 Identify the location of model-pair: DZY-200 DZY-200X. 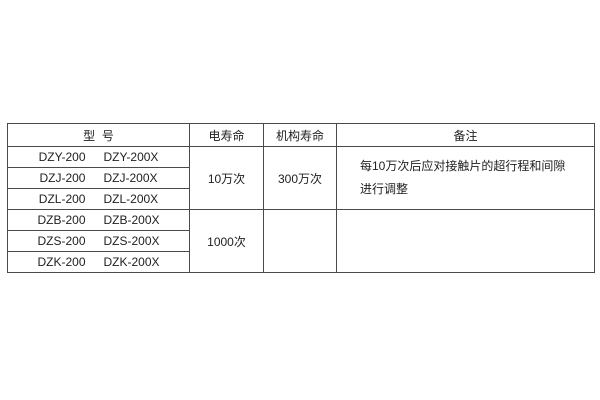
(99, 157).